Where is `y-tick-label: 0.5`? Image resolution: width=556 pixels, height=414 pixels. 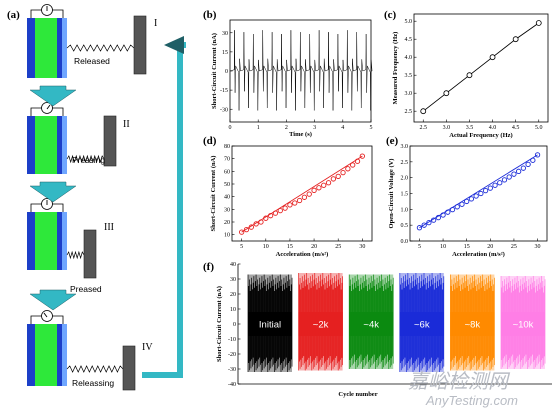 y-tick-label: 0.5 is located at coordinates (405, 226).